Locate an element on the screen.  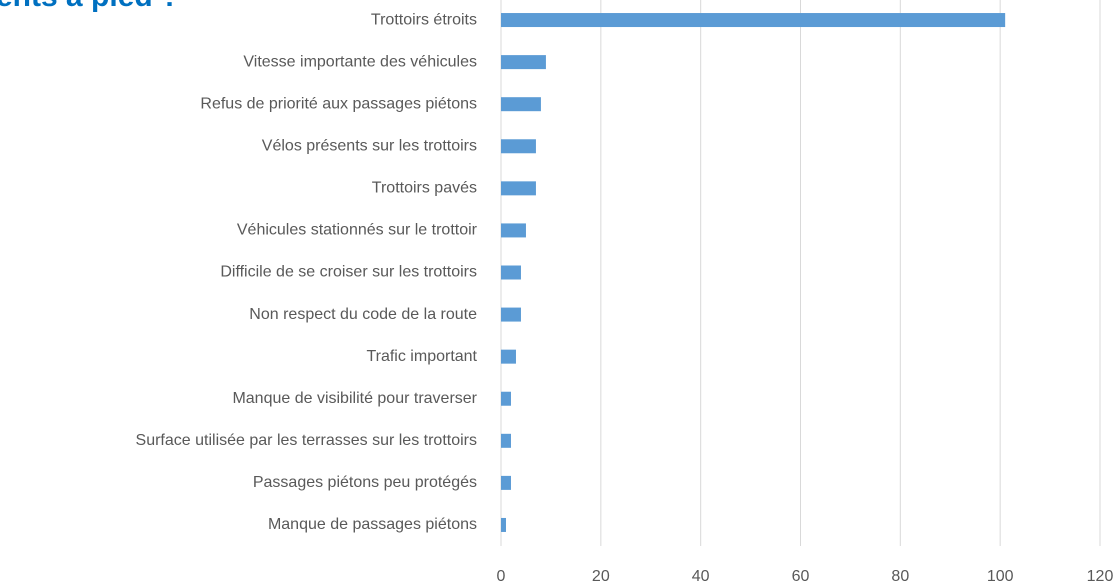
y-tick-label: Manque de passages piétons is located at coordinates (372, 524).